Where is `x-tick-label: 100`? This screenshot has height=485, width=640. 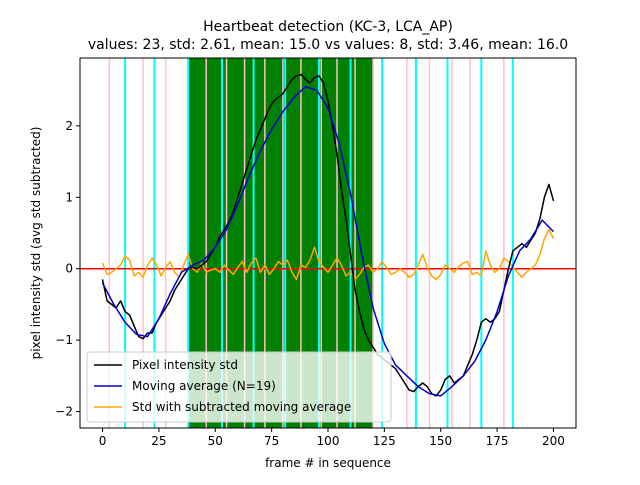
x-tick-label: 100 is located at coordinates (328, 441).